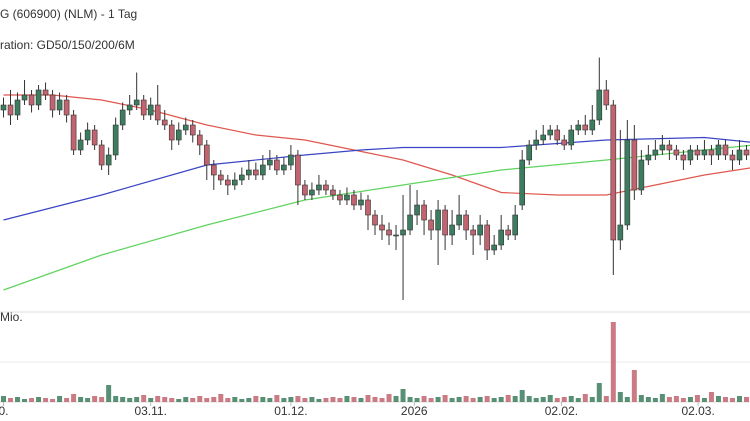 This screenshot has width=750, height=421. What do you see at coordinates (290, 411) in the screenshot?
I see `x-tick-label: 01.12.` at bounding box center [290, 411].